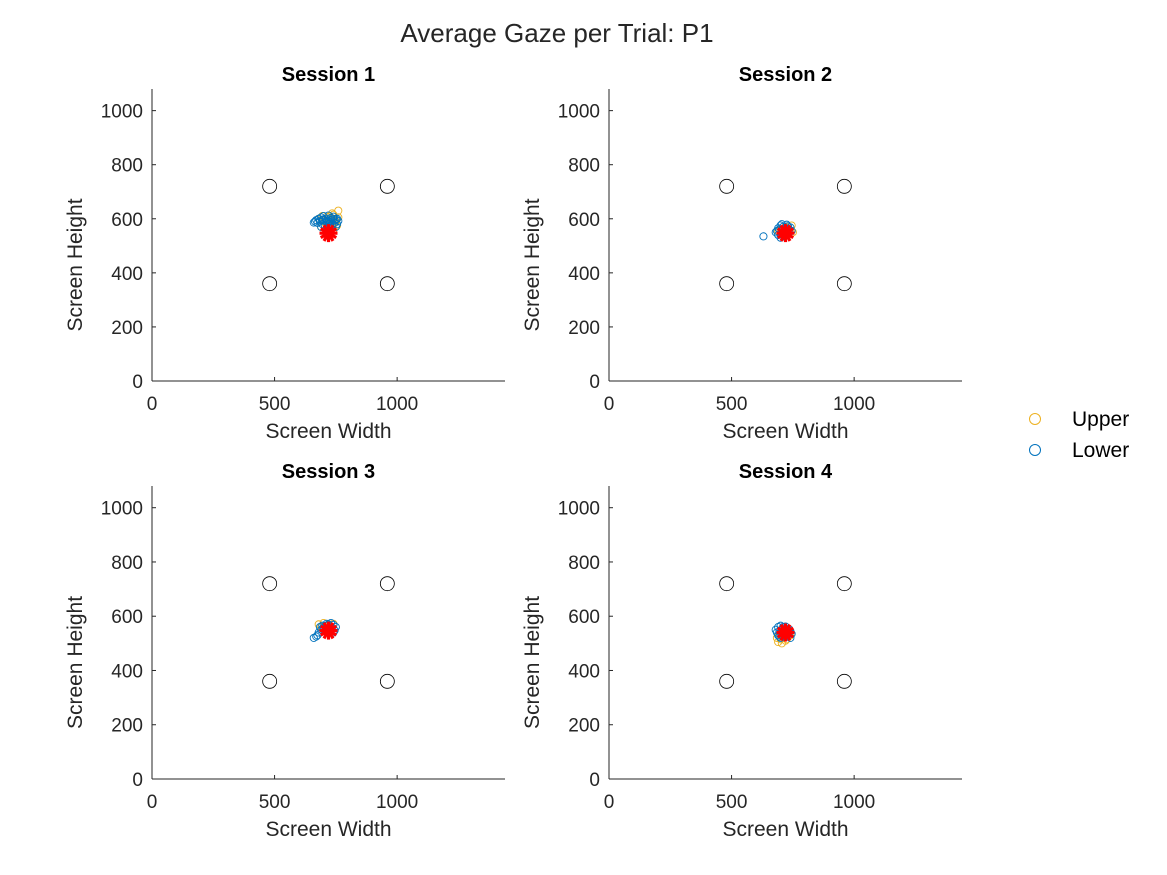 The height and width of the screenshot is (875, 1167). Describe the element at coordinates (328, 75) in the screenshot. I see `subplot-title: Session 1` at that location.